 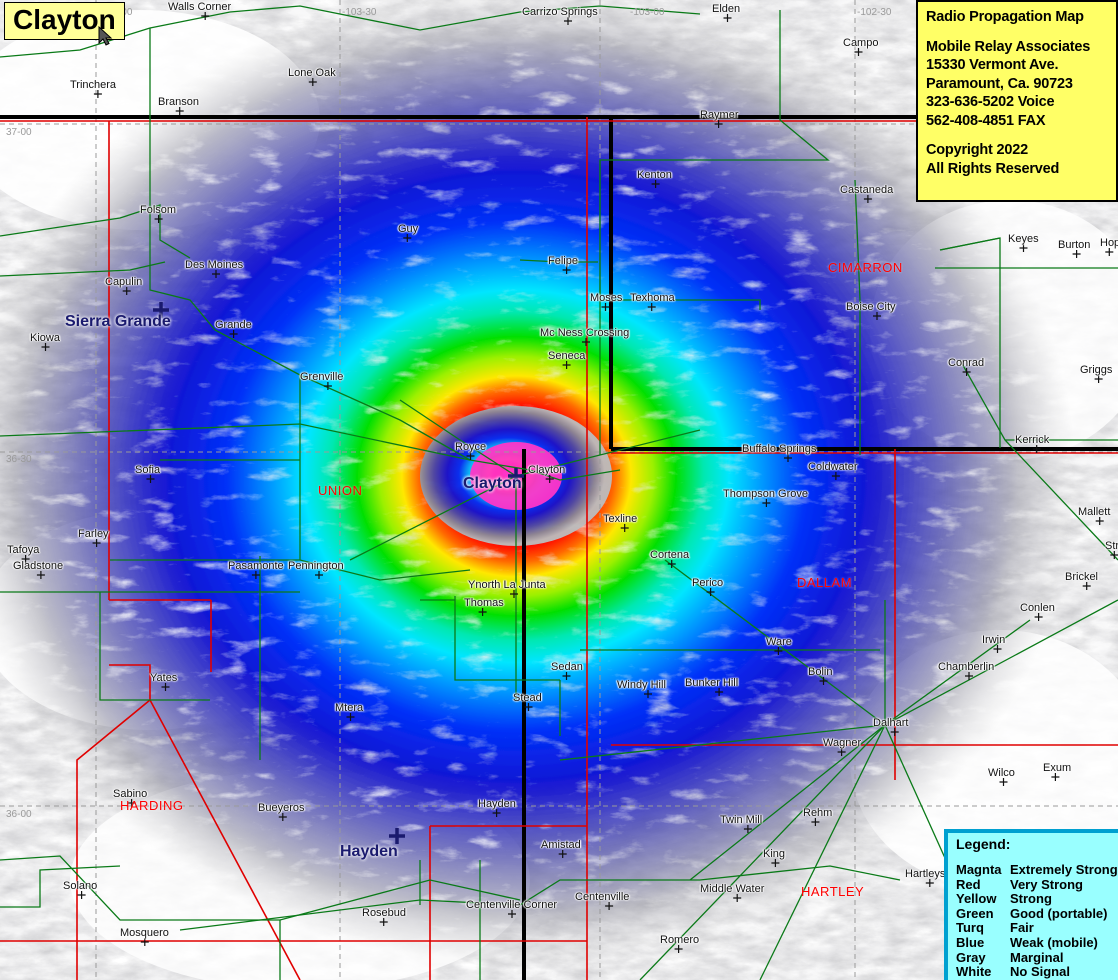 What do you see at coordinates (842, 743) in the screenshot?
I see `town-label: Wagner` at bounding box center [842, 743].